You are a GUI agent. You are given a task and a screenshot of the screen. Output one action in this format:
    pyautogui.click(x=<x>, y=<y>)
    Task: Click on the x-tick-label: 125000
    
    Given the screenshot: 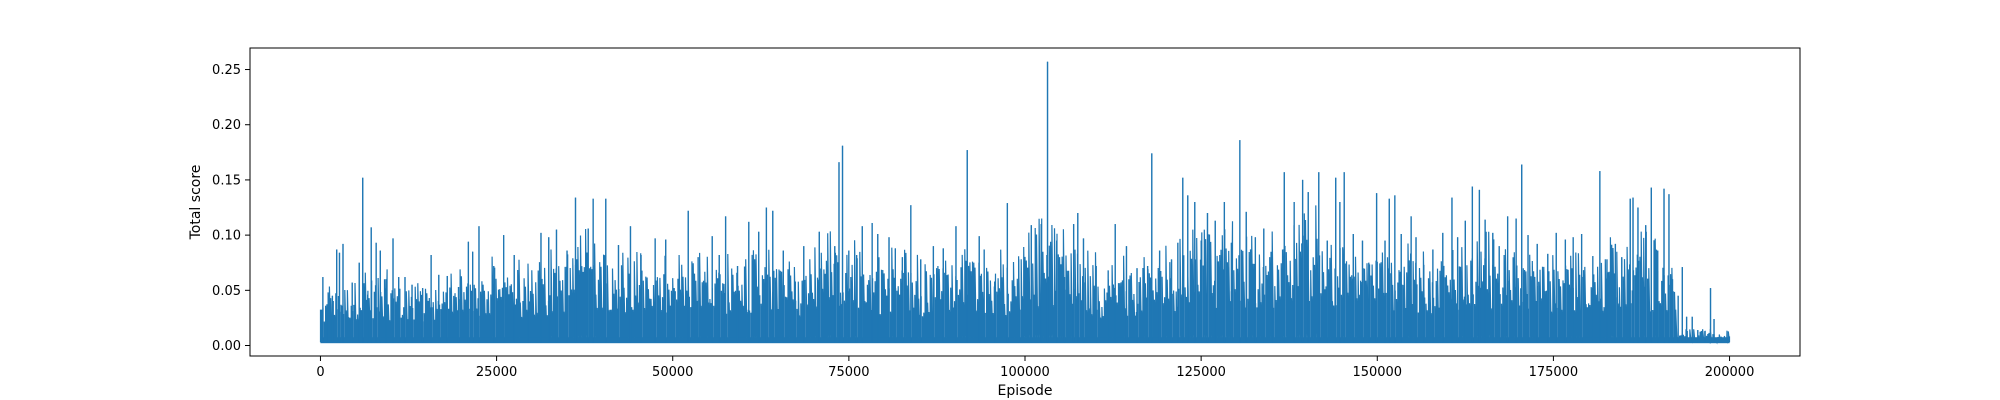 What is the action you would take?
    pyautogui.click(x=1201, y=372)
    